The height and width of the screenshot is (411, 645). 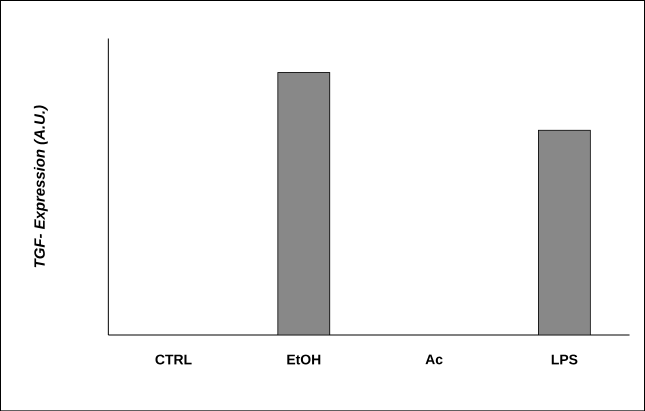 What do you see at coordinates (174, 359) in the screenshot?
I see `x-tick-label: CTRL` at bounding box center [174, 359].